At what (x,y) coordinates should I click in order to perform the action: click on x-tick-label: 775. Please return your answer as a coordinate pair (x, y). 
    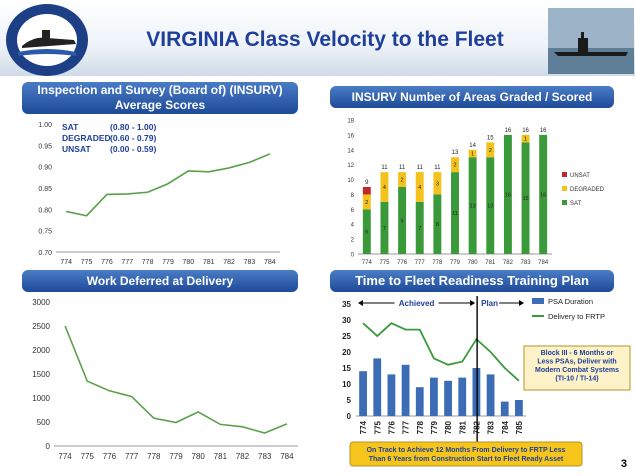
    Looking at the image, I should click on (87, 262).